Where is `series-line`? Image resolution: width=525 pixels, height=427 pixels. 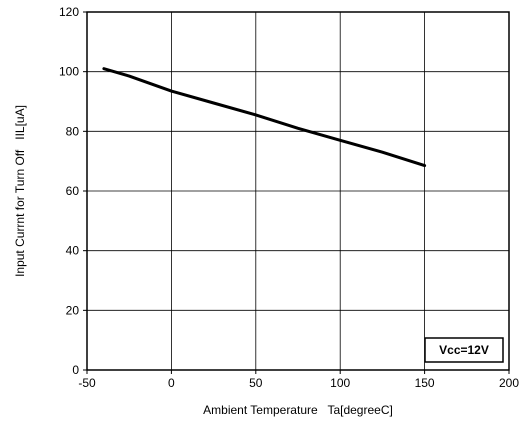
series-line is located at coordinates (264, 117).